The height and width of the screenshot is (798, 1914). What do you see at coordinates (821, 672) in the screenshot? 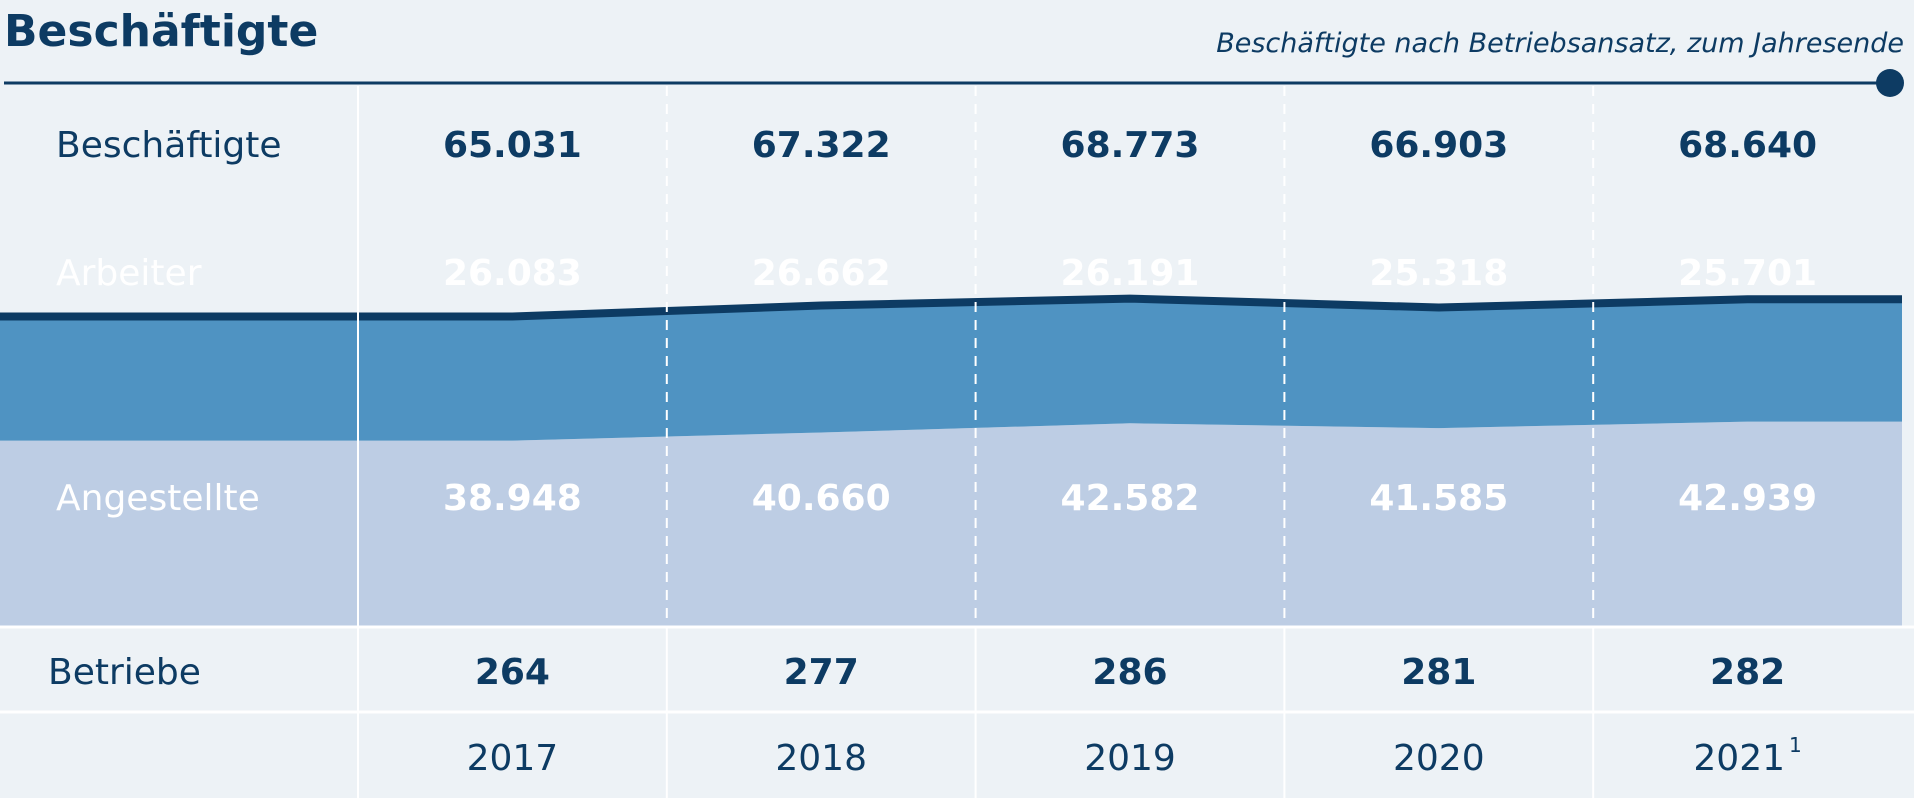
I see `value-betriebe: 277` at bounding box center [821, 672].